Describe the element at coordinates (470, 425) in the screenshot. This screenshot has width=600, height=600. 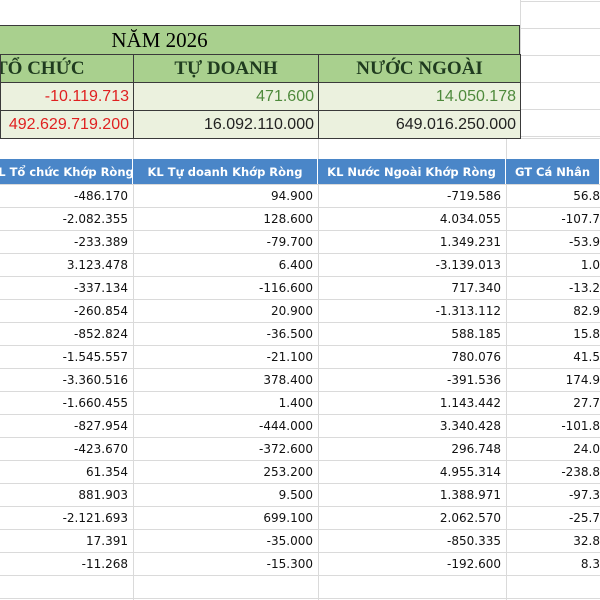
I see `cell: 3.340.428` at that location.